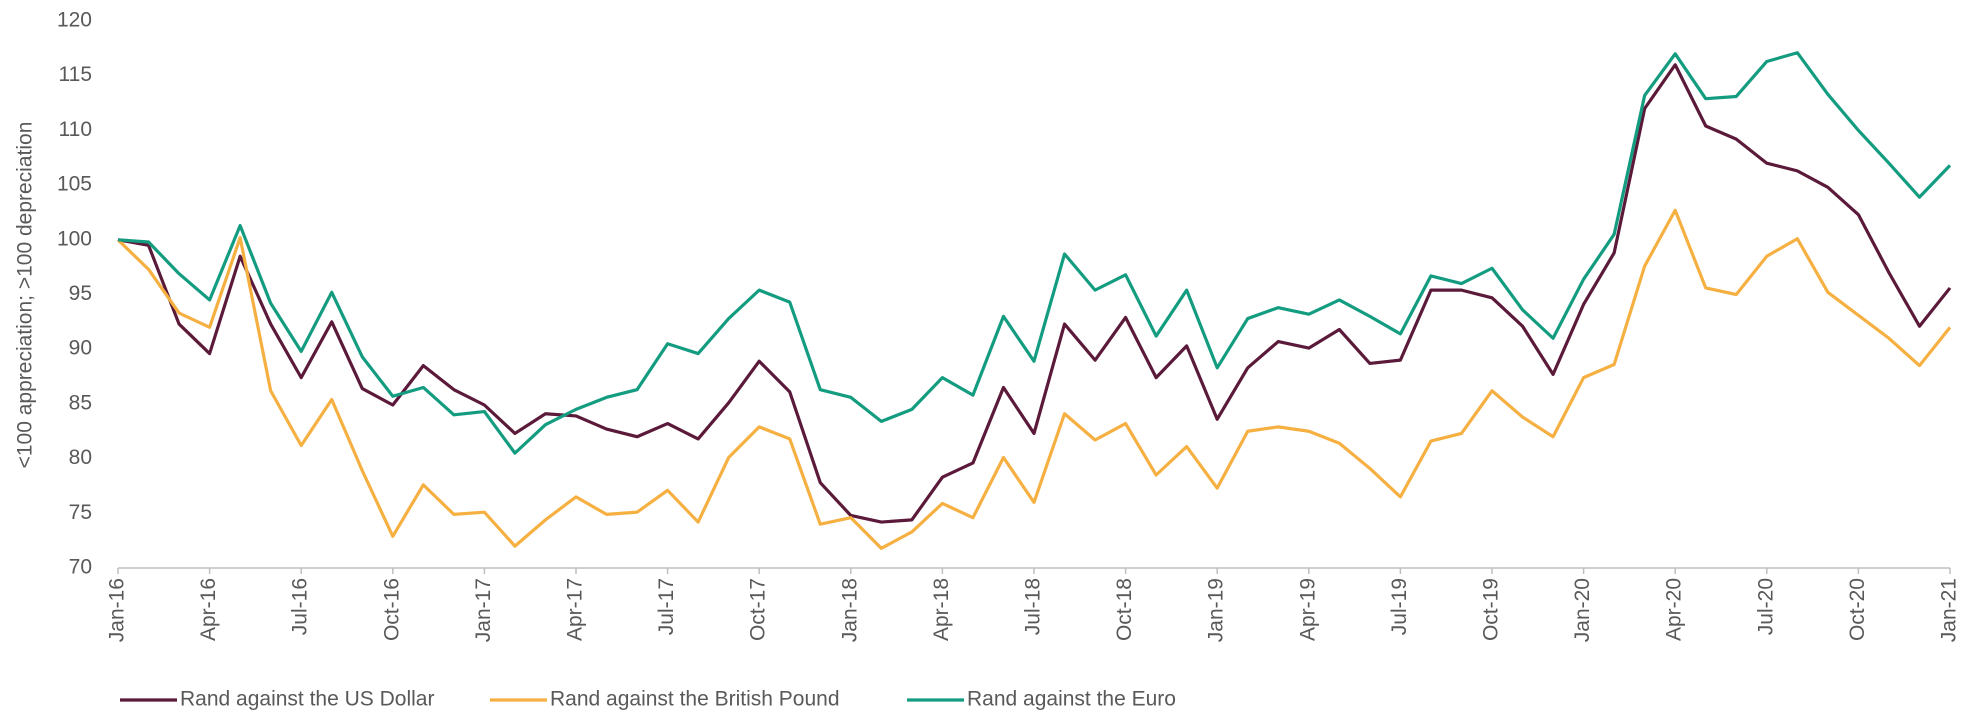  Describe the element at coordinates (483, 610) in the screenshot. I see `x-tick-label: Jan-17` at that location.